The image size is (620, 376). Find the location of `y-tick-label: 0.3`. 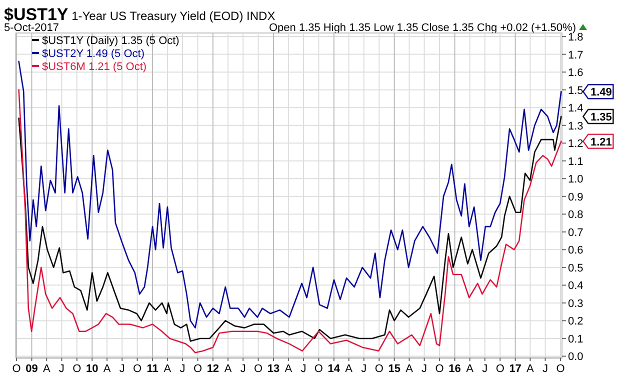

y-tick-label: 0.3 is located at coordinates (576, 304).